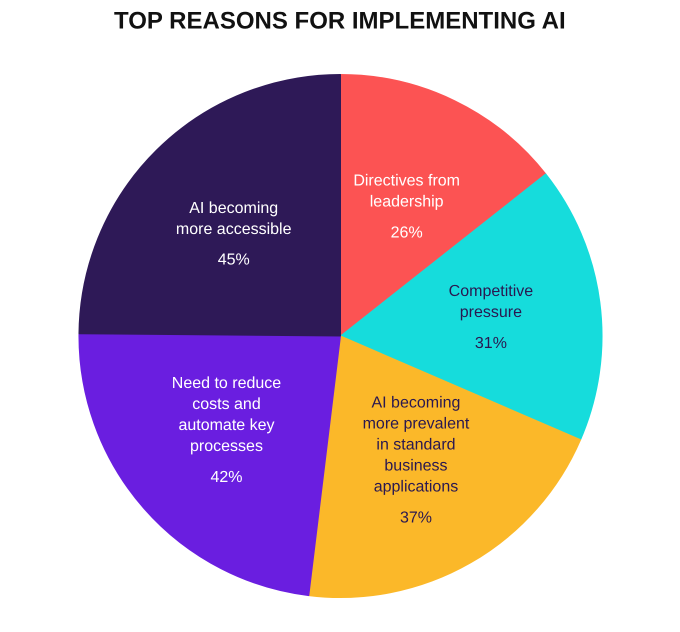 This screenshot has width=680, height=632. Describe the element at coordinates (234, 260) in the screenshot. I see `data-label: 45%` at that location.